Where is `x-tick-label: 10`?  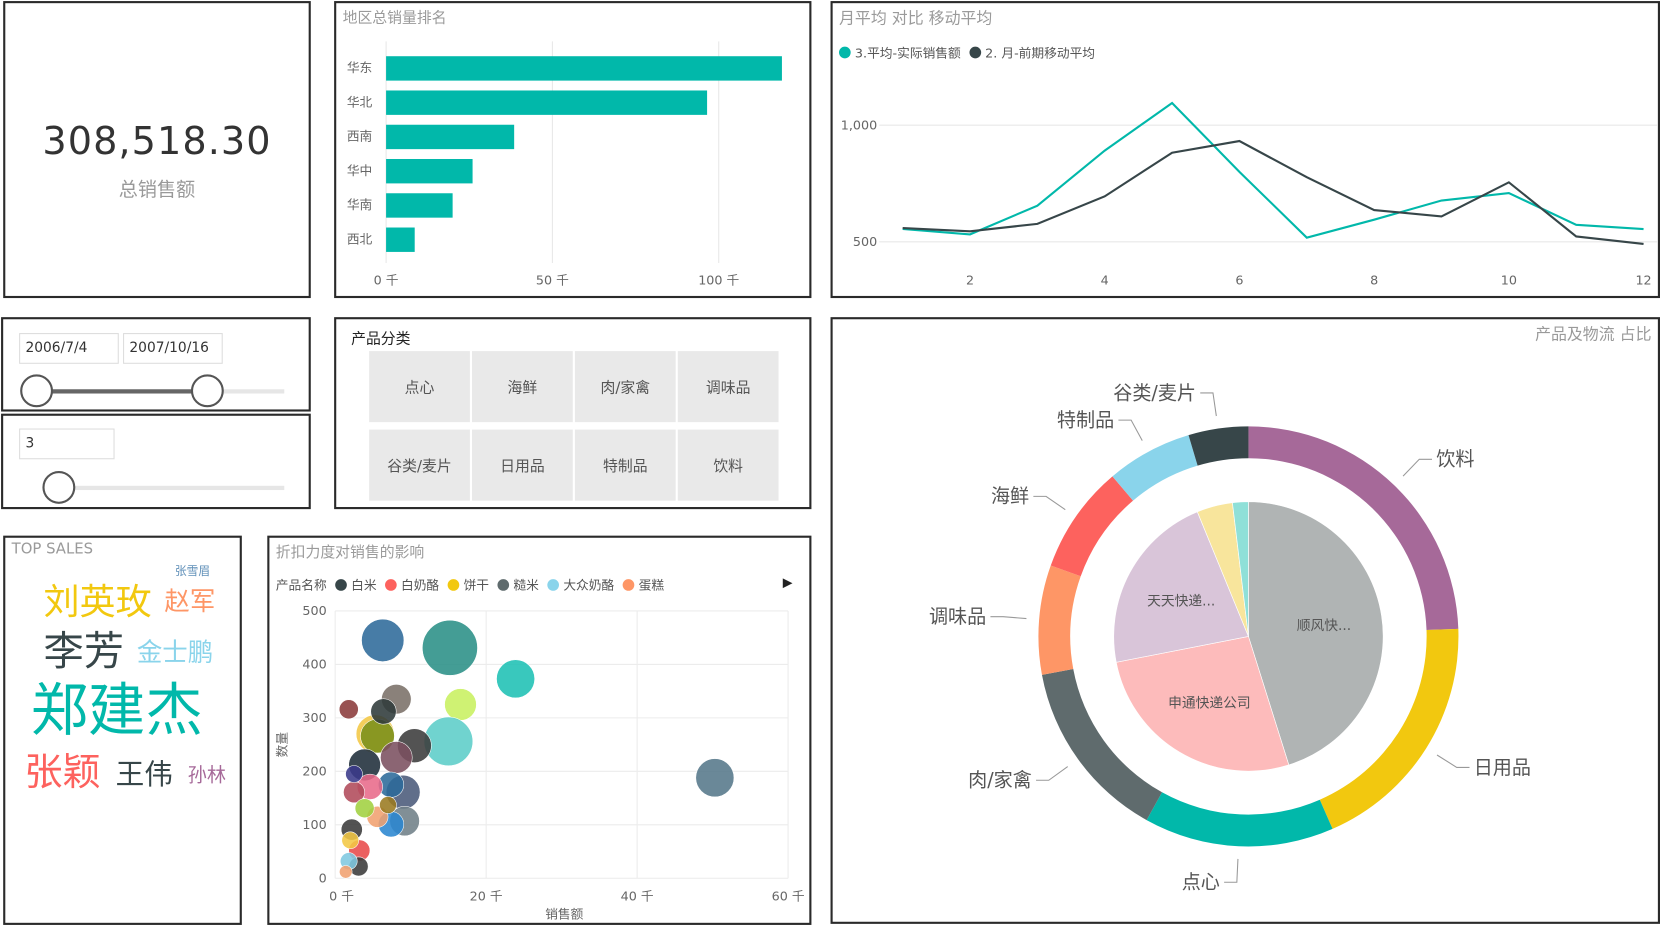 x-tick-label: 10 is located at coordinates (1509, 279).